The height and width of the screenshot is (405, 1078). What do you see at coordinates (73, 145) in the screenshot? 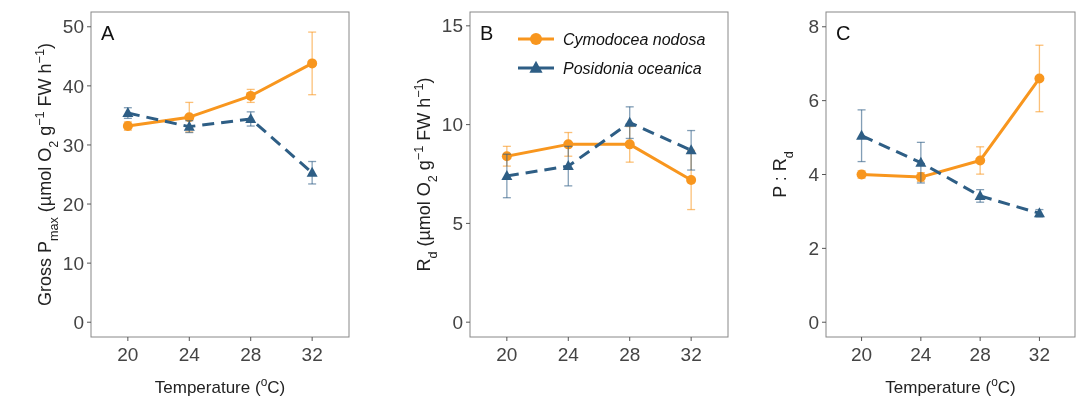
I see `y-tick-label: 30` at bounding box center [73, 145].